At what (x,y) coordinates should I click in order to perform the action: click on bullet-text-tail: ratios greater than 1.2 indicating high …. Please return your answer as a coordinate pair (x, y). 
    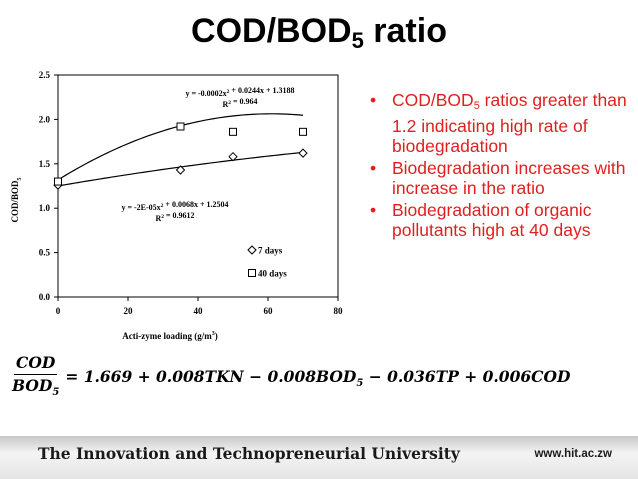
    Looking at the image, I should click on (509, 123).